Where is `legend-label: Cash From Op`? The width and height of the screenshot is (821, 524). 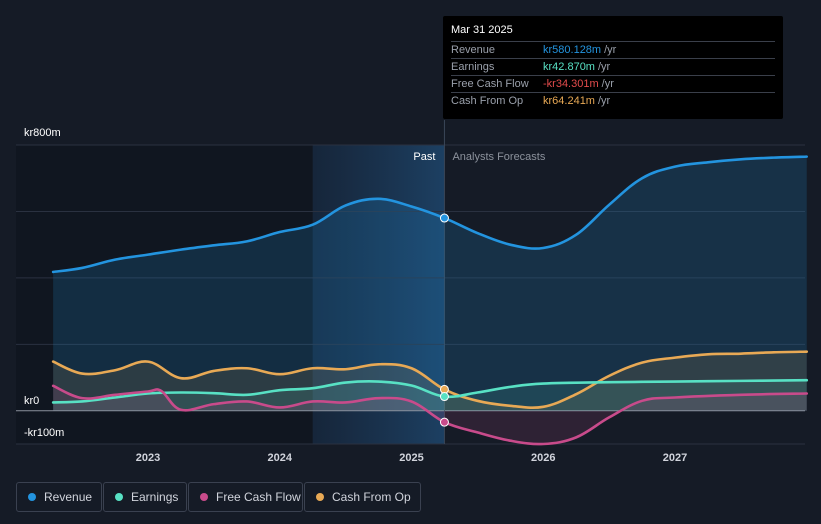
legend-label: Cash From Op is located at coordinates (371, 497).